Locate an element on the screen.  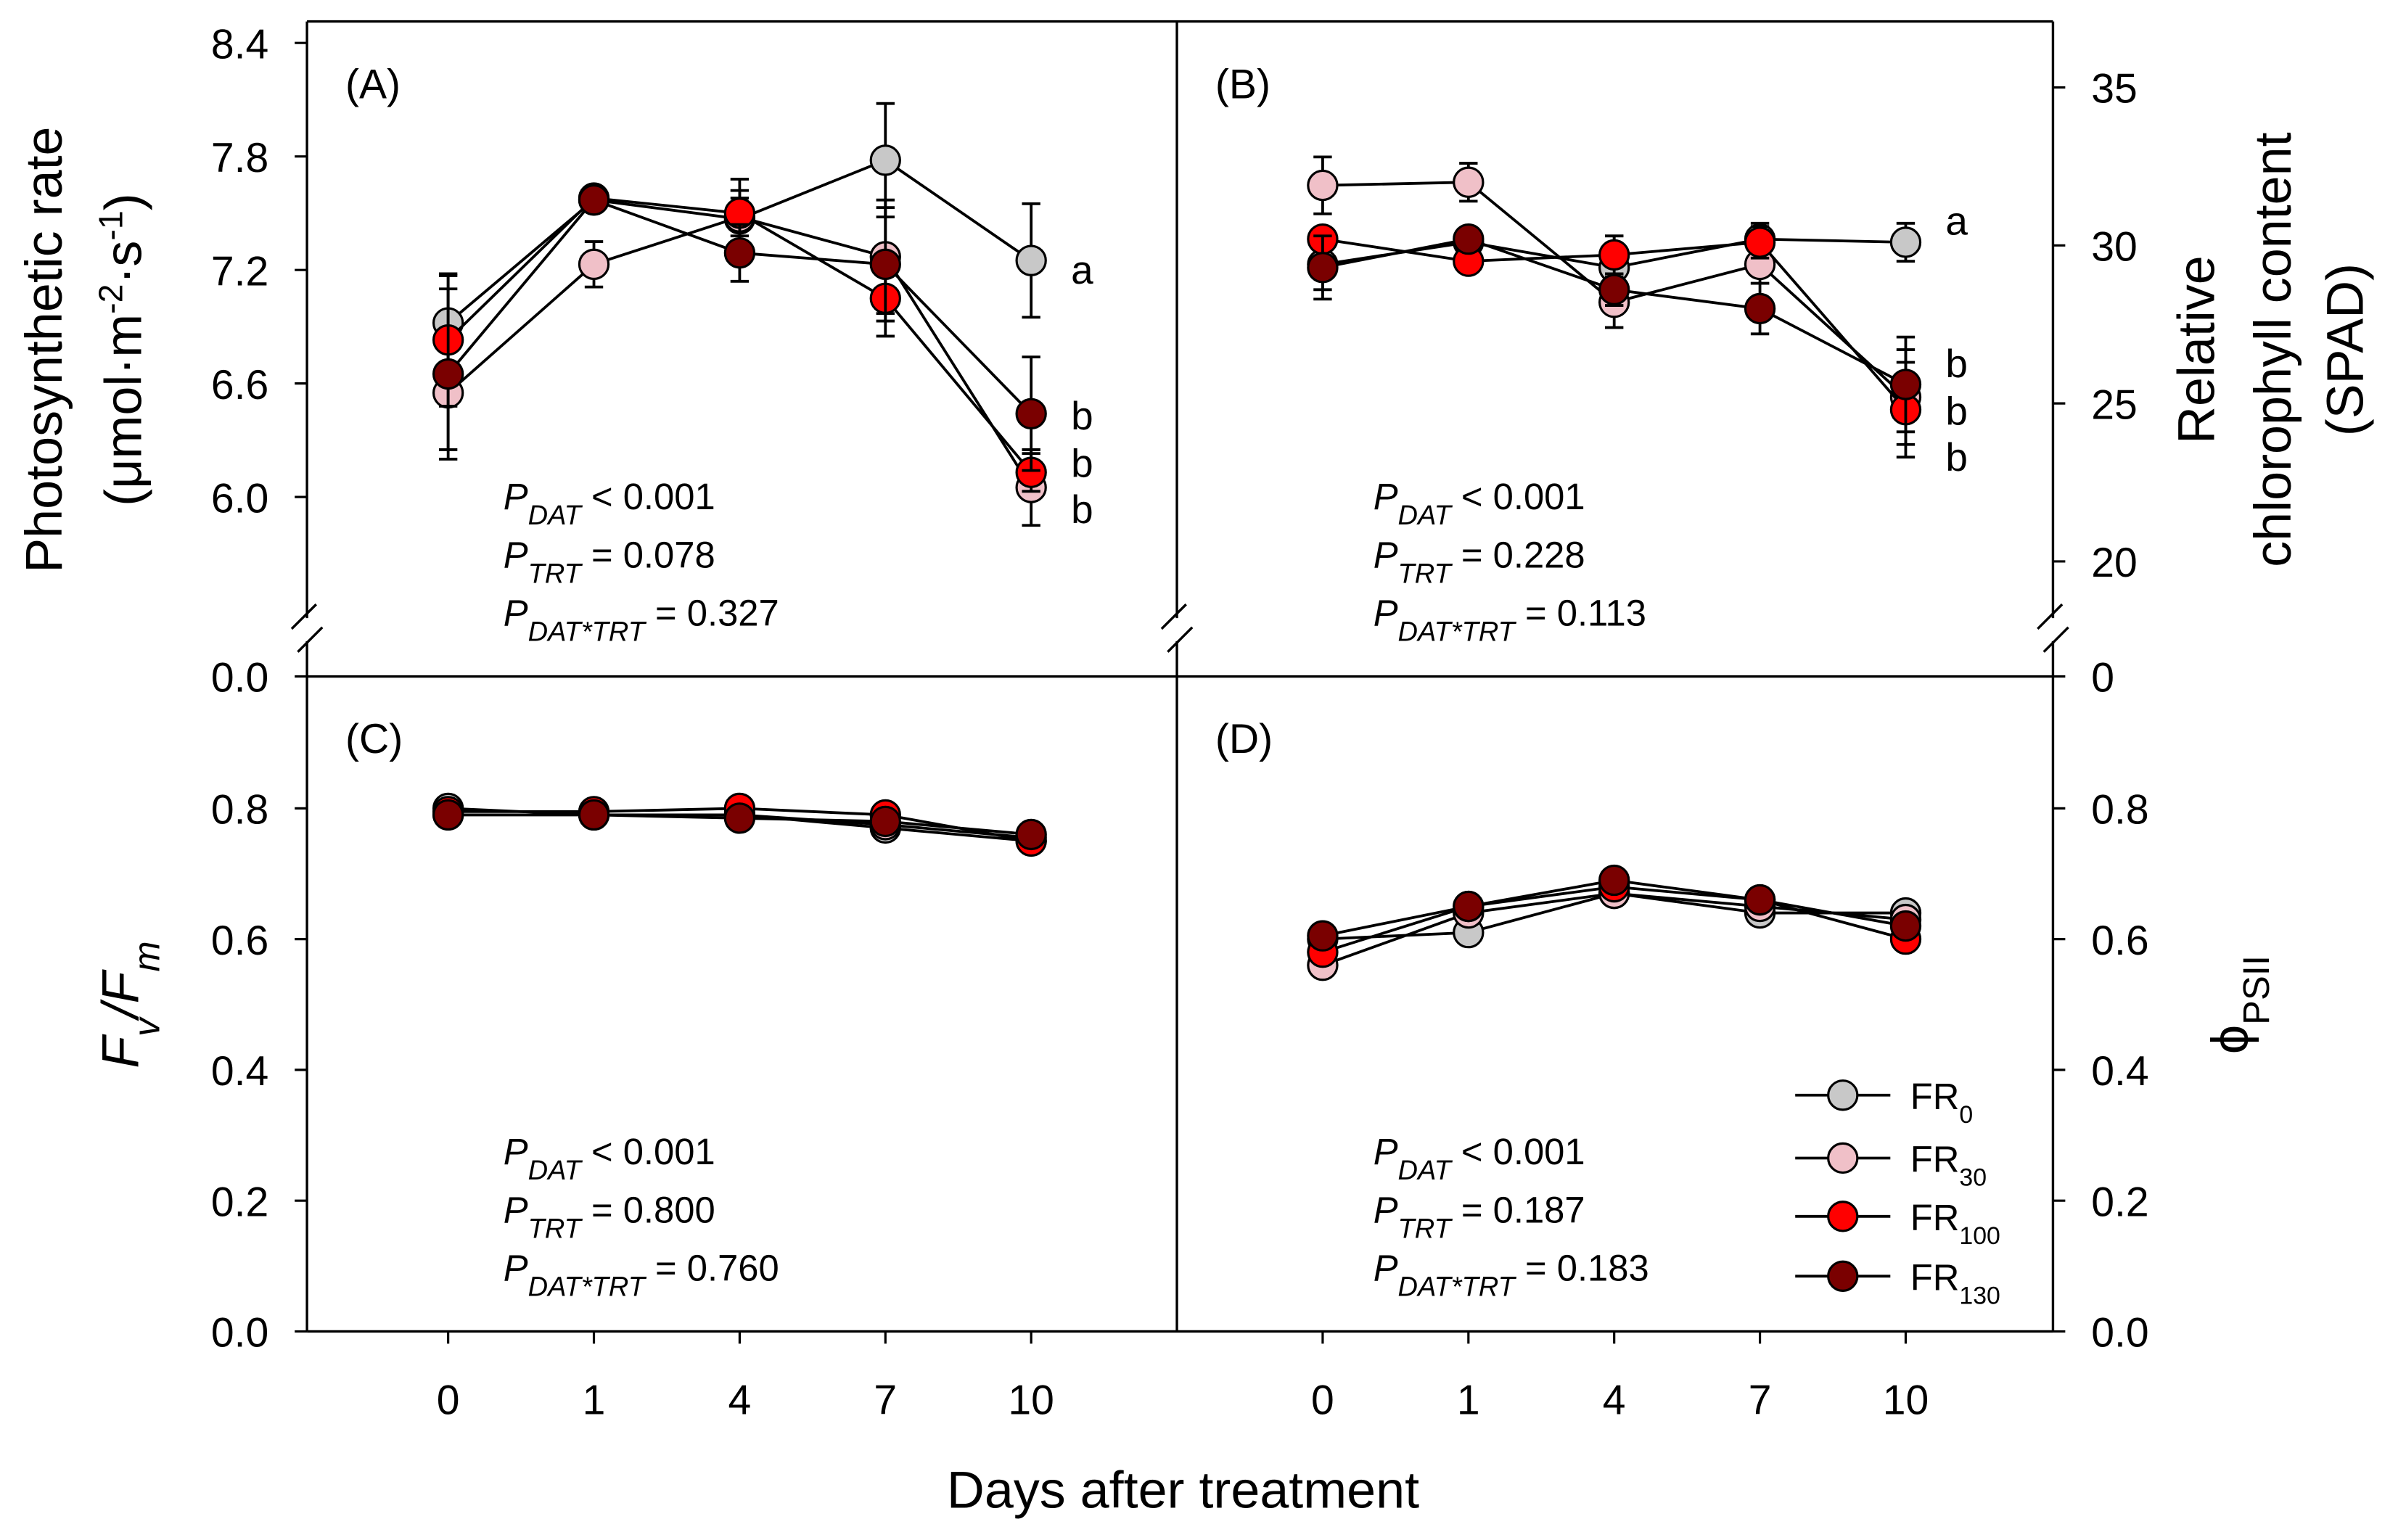
legend-item: FR100 is located at coordinates (1897, 1223).